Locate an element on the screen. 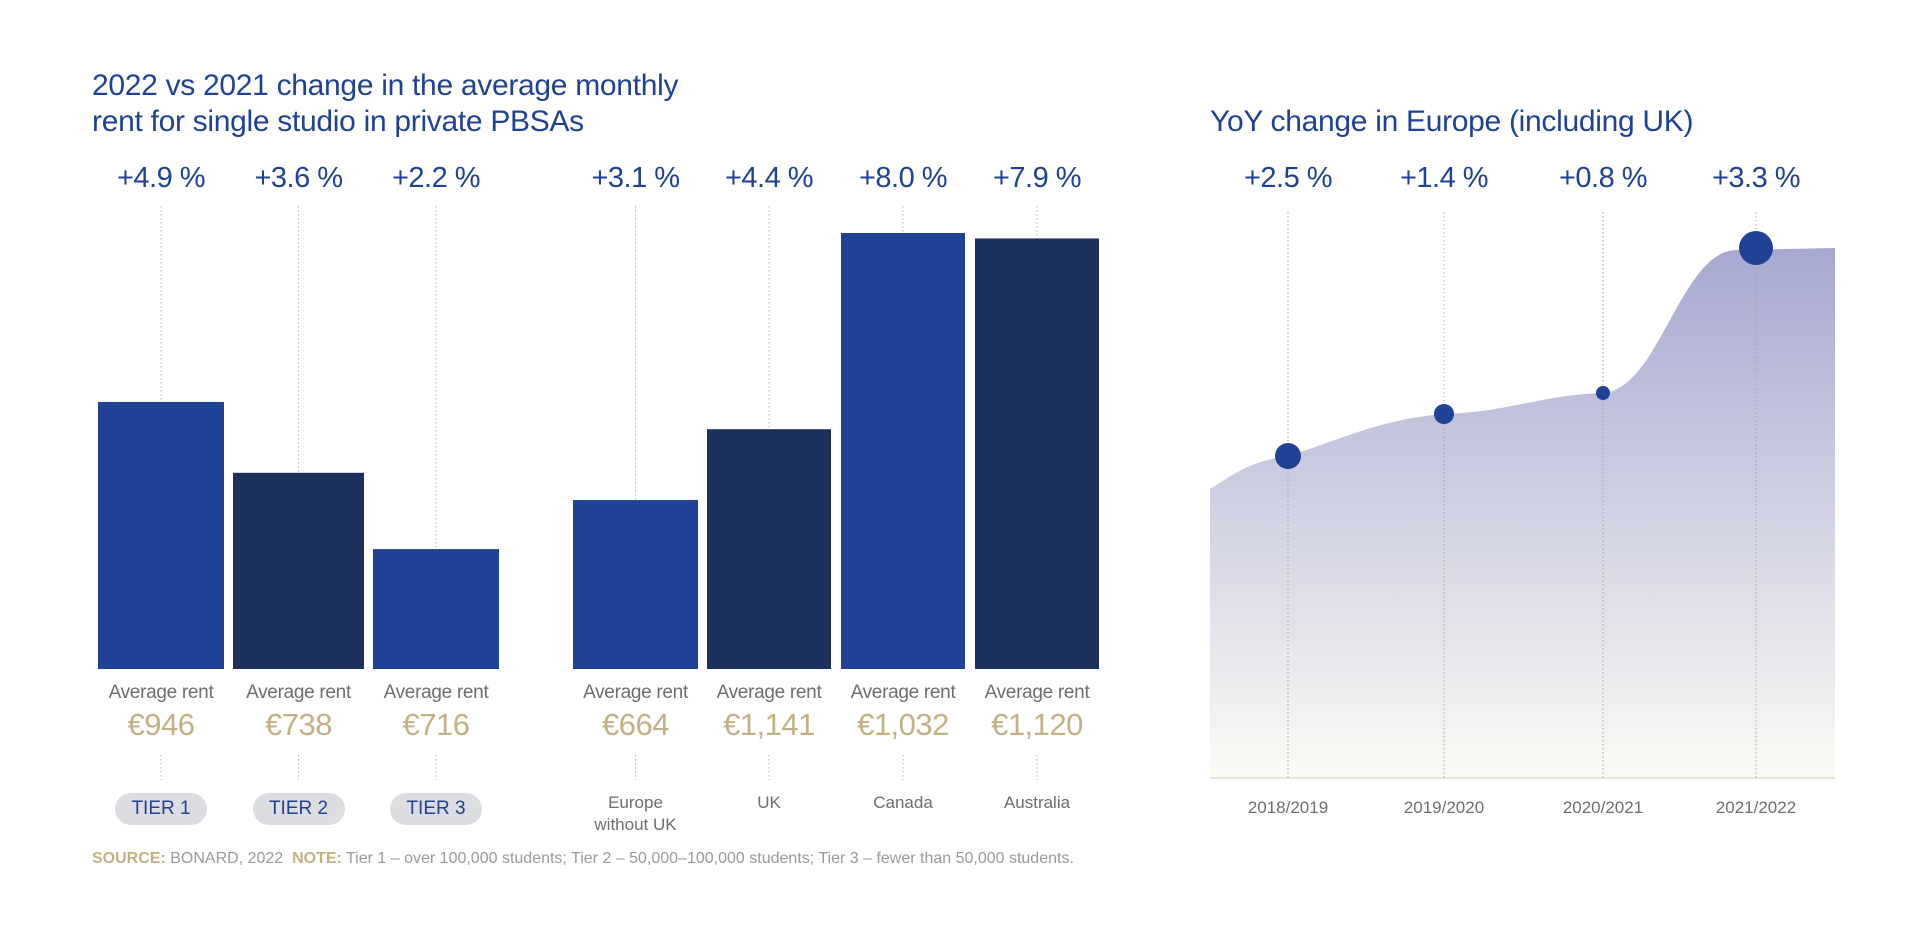  bar-pct-label: +7.9 % is located at coordinates (1037, 178).